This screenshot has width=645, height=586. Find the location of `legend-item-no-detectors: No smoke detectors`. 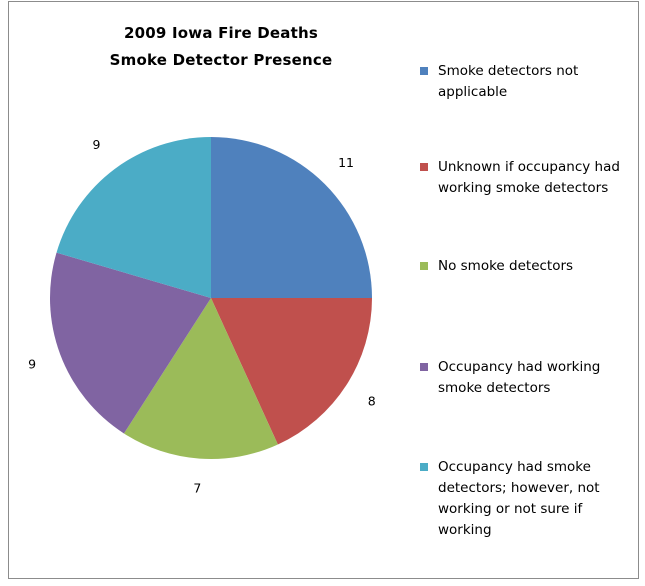

legend-item-no-detectors: No smoke detectors is located at coordinates (527, 266).